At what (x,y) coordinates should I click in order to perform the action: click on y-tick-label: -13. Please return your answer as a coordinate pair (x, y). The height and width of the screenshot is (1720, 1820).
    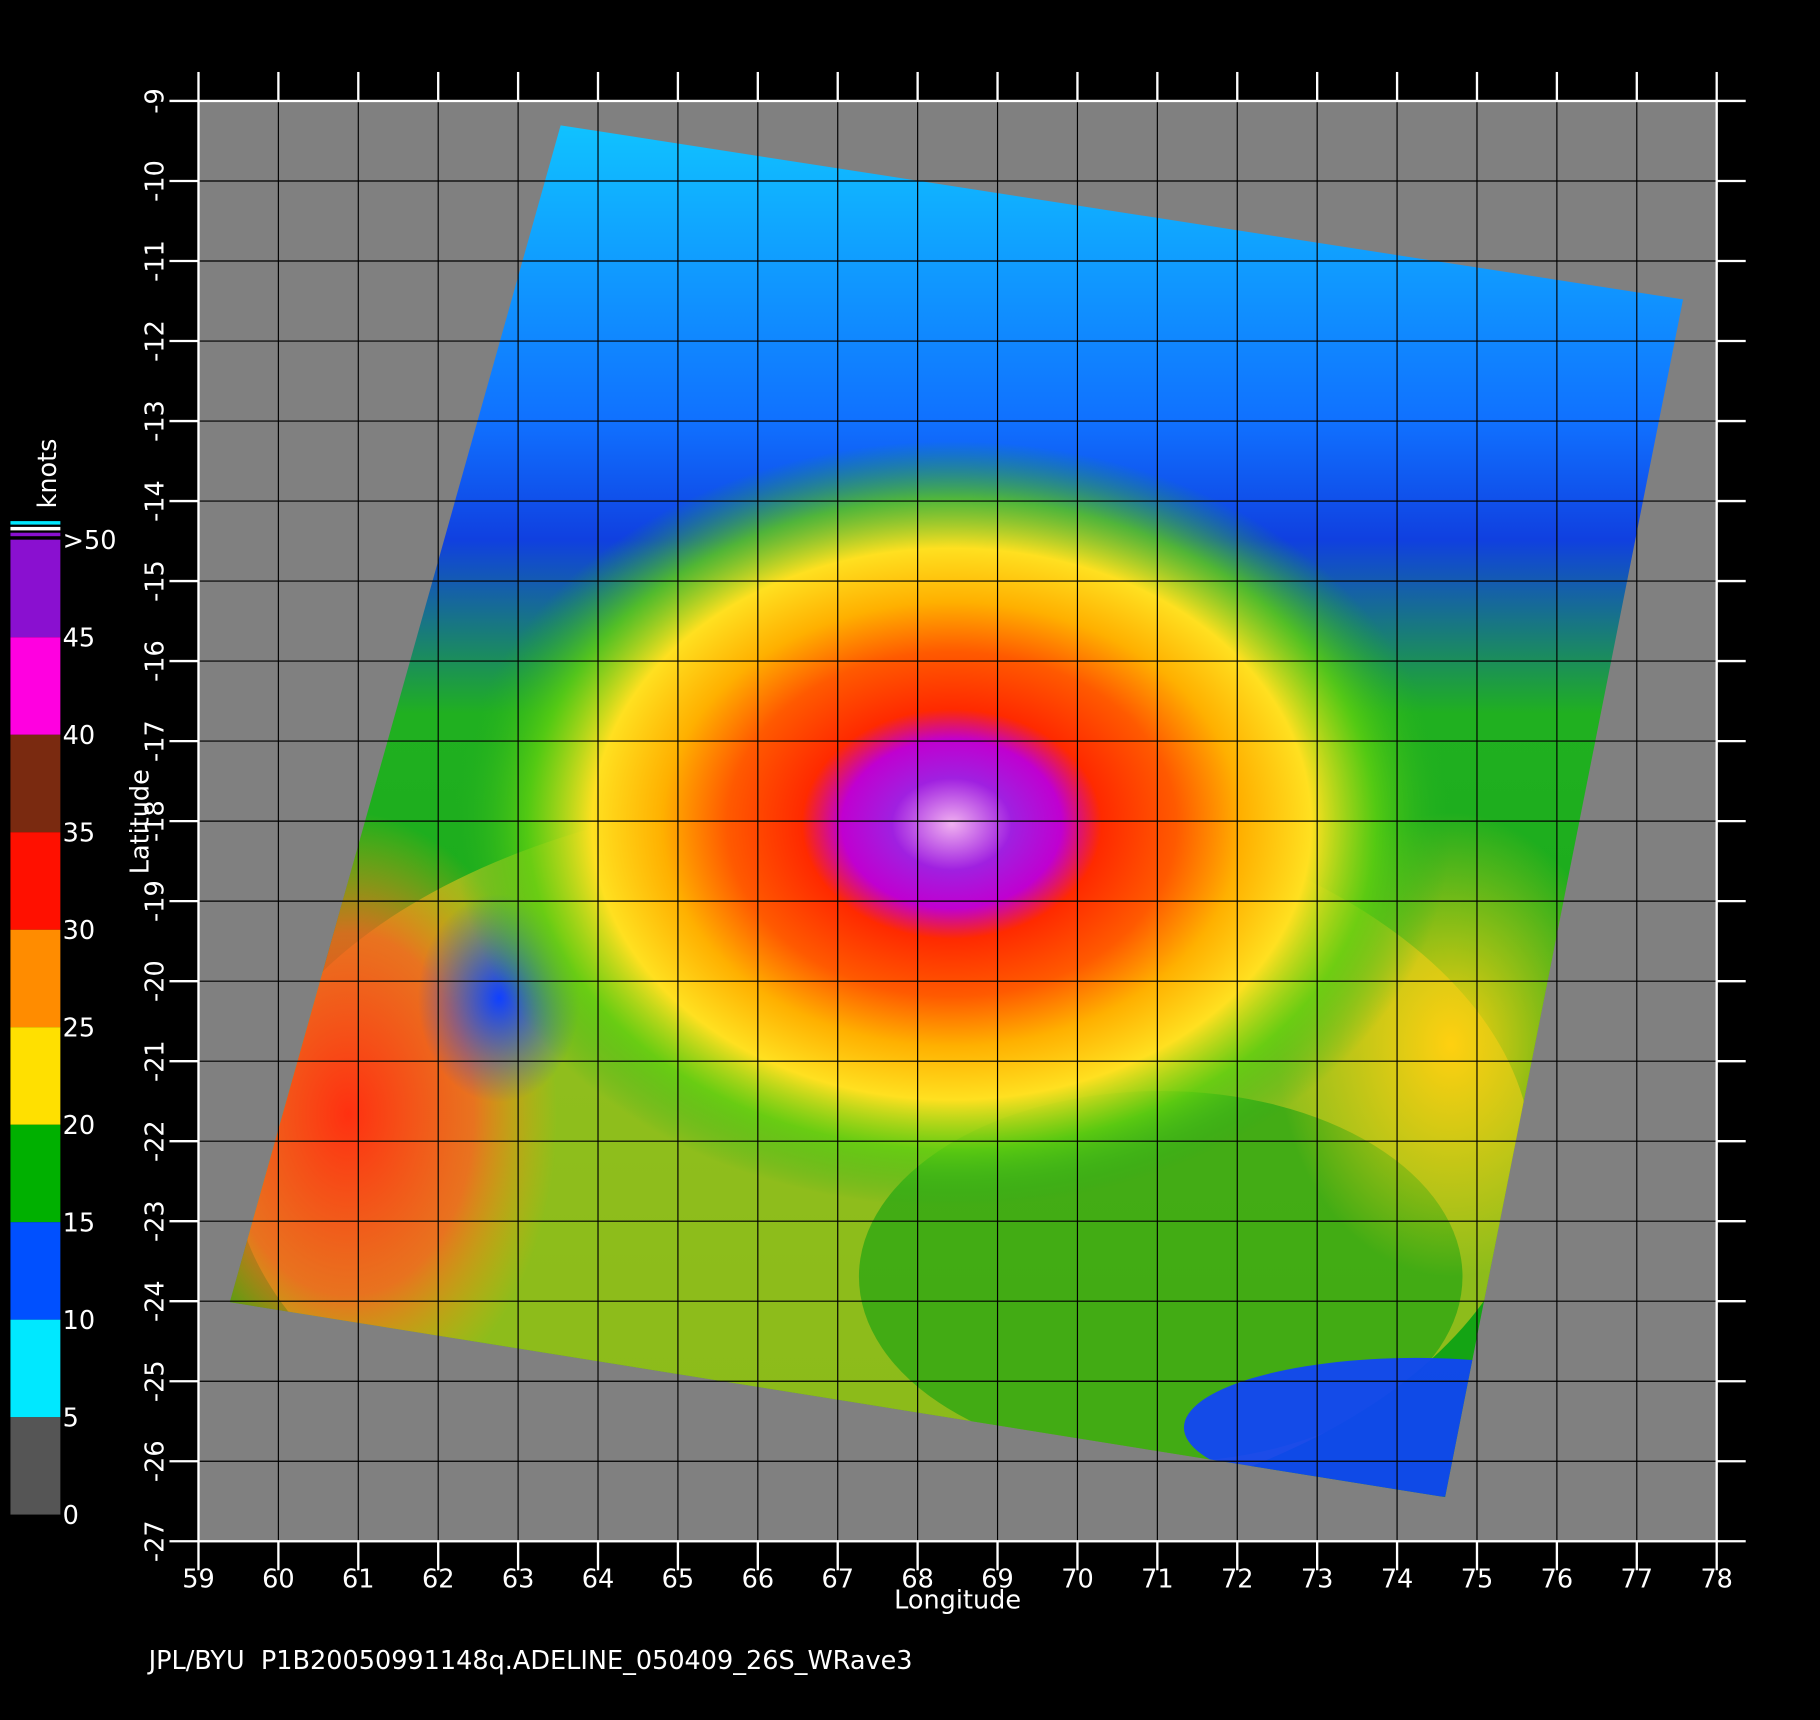
    Looking at the image, I should click on (156, 421).